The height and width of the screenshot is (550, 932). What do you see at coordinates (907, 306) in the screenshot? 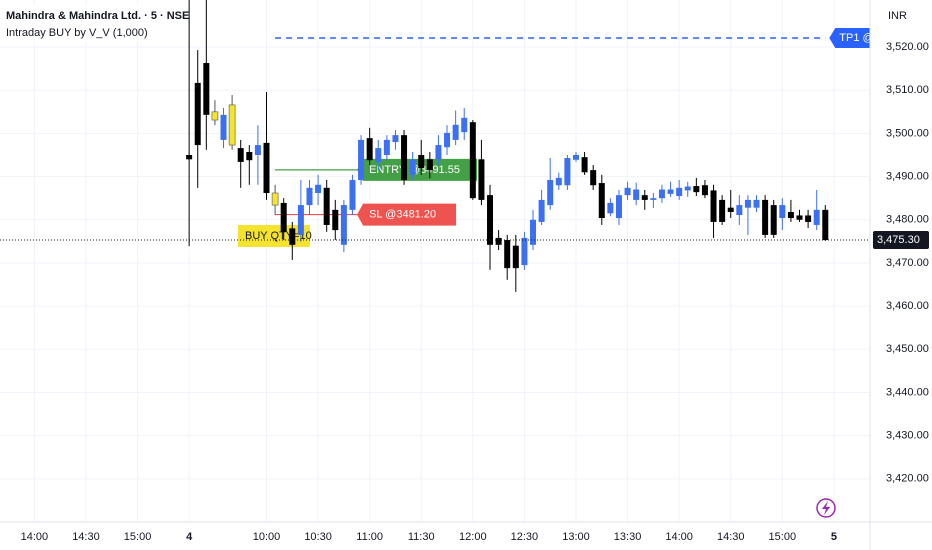
I see `y-tick-label: 3,460.00` at bounding box center [907, 306].